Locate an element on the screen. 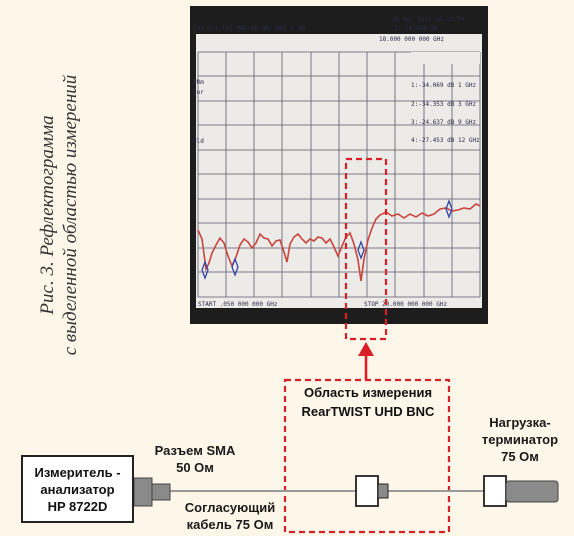  left-label-cor: Cor is located at coordinates (198, 92).